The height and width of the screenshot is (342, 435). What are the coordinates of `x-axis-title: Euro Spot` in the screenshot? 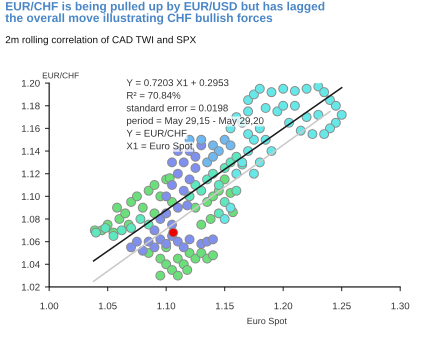 It's located at (267, 322).